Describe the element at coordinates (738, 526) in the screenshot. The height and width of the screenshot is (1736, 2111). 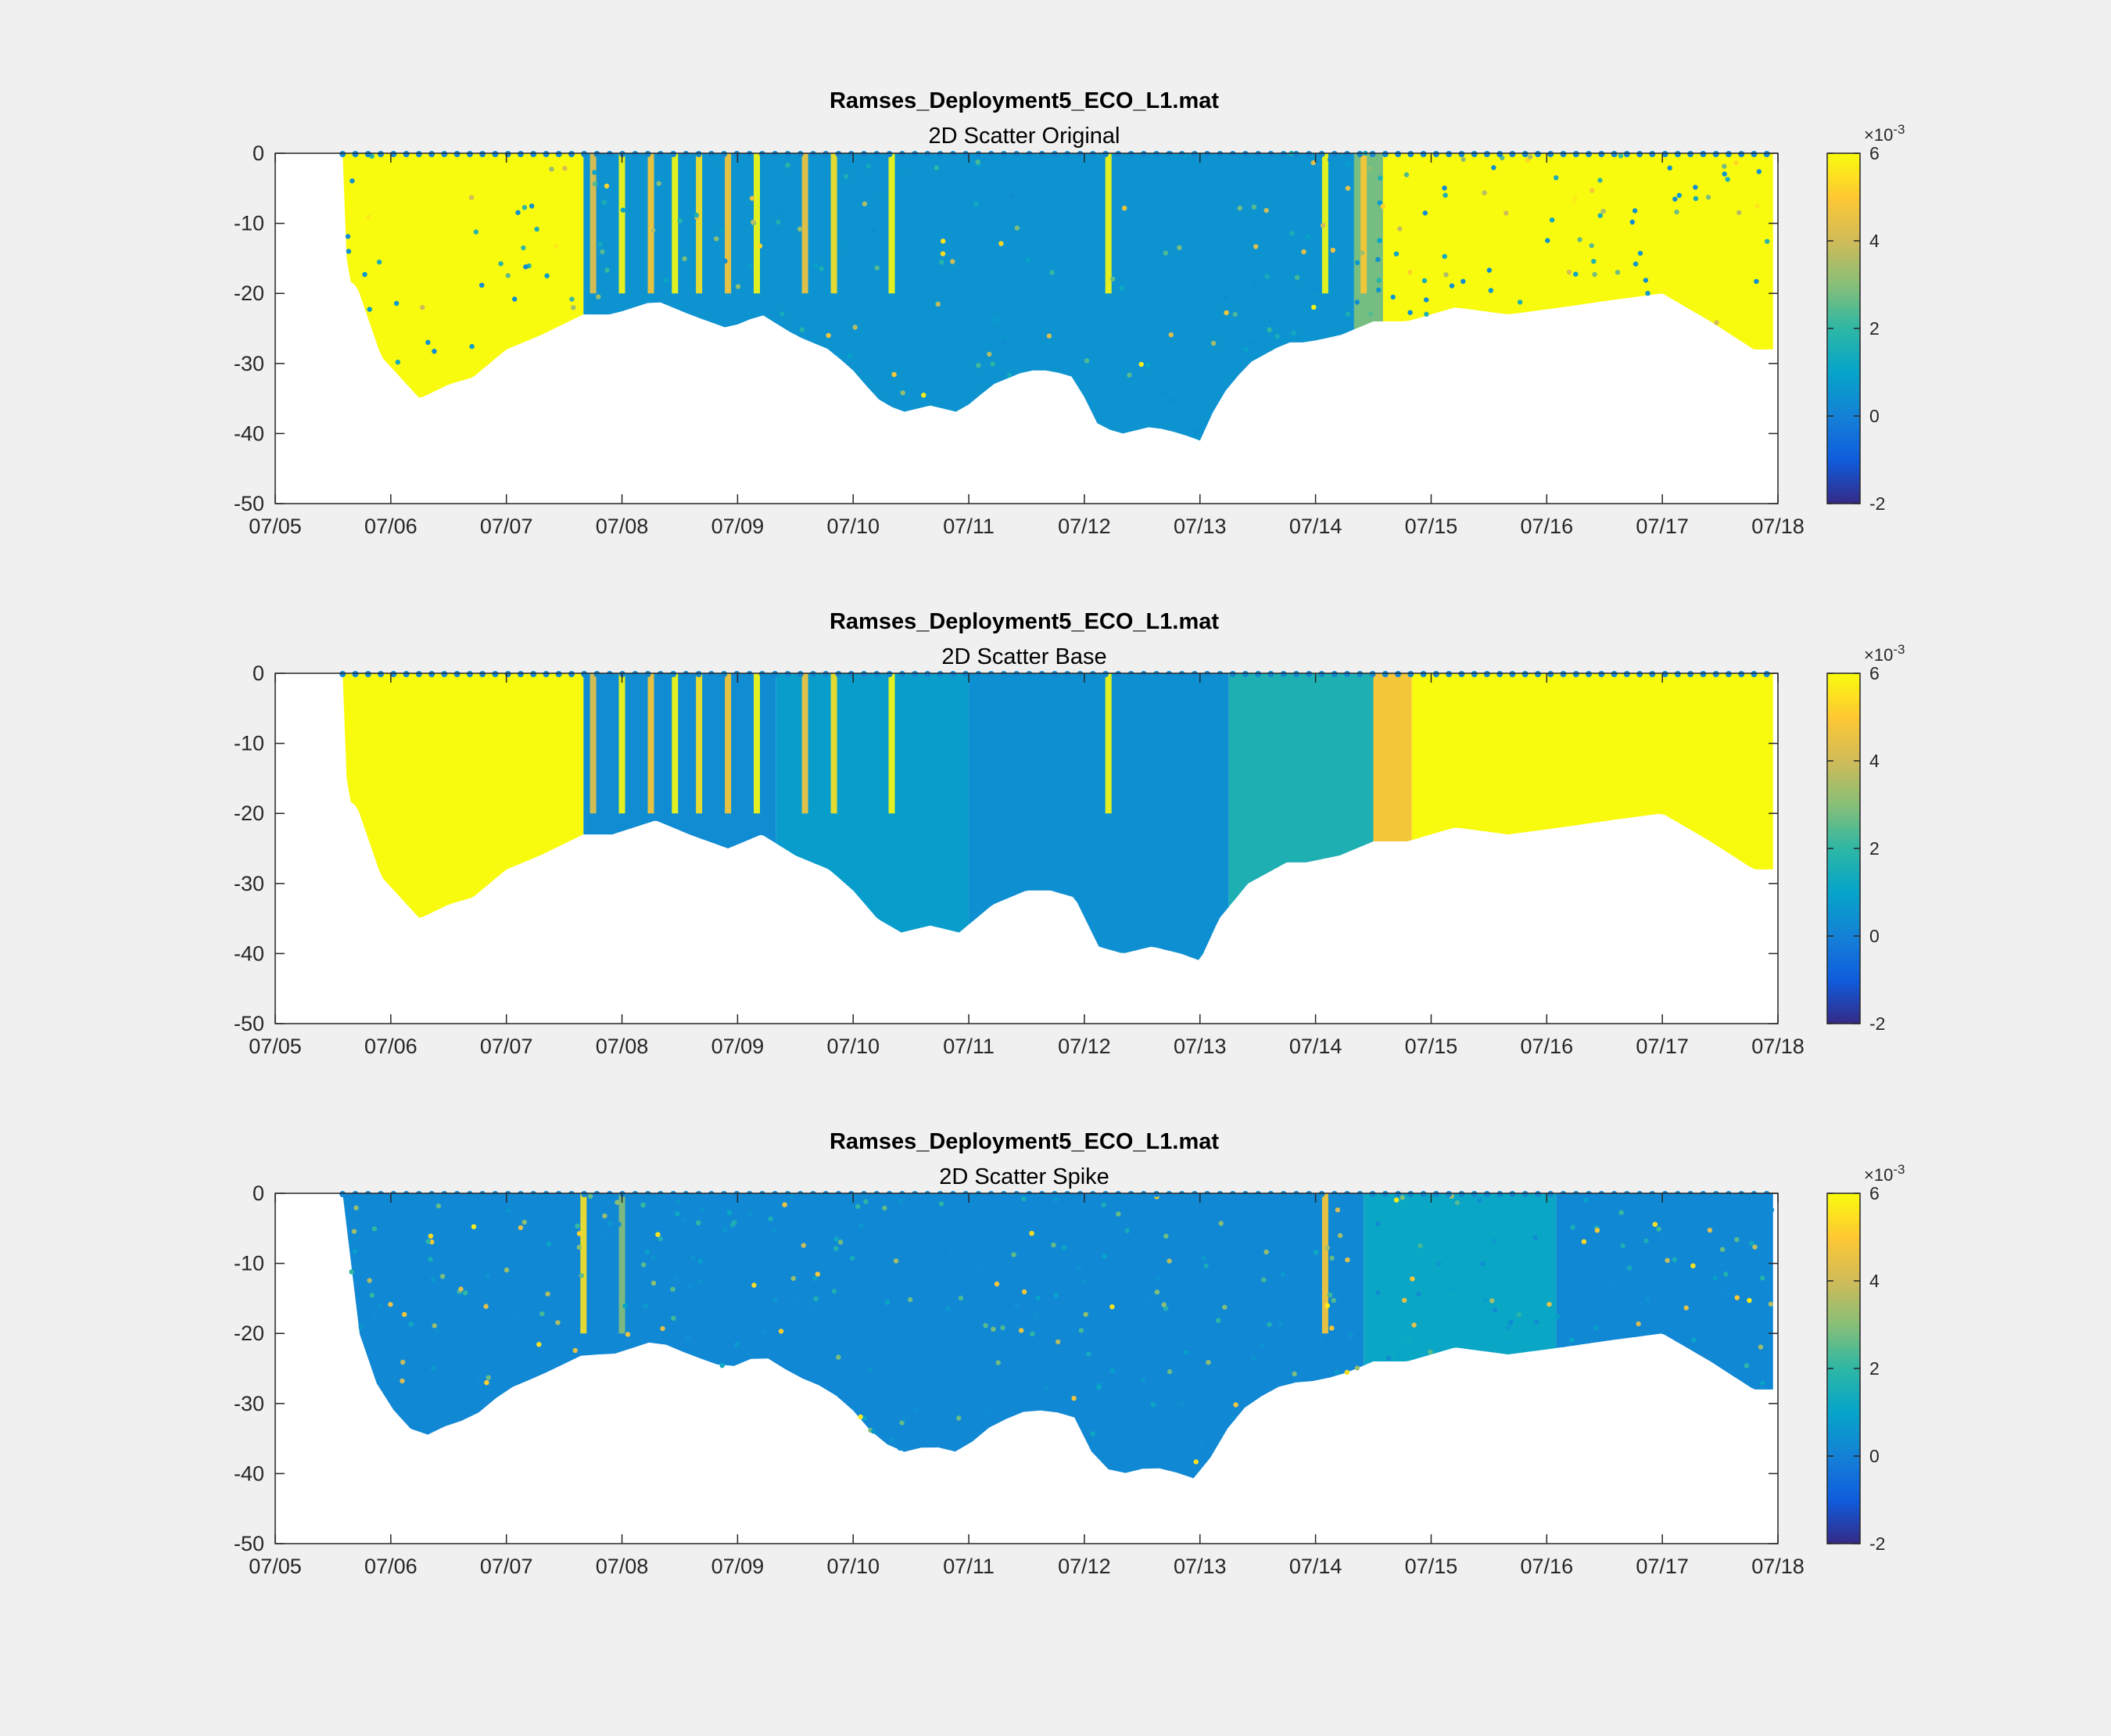
I see `x-tick-label: 07/09` at that location.